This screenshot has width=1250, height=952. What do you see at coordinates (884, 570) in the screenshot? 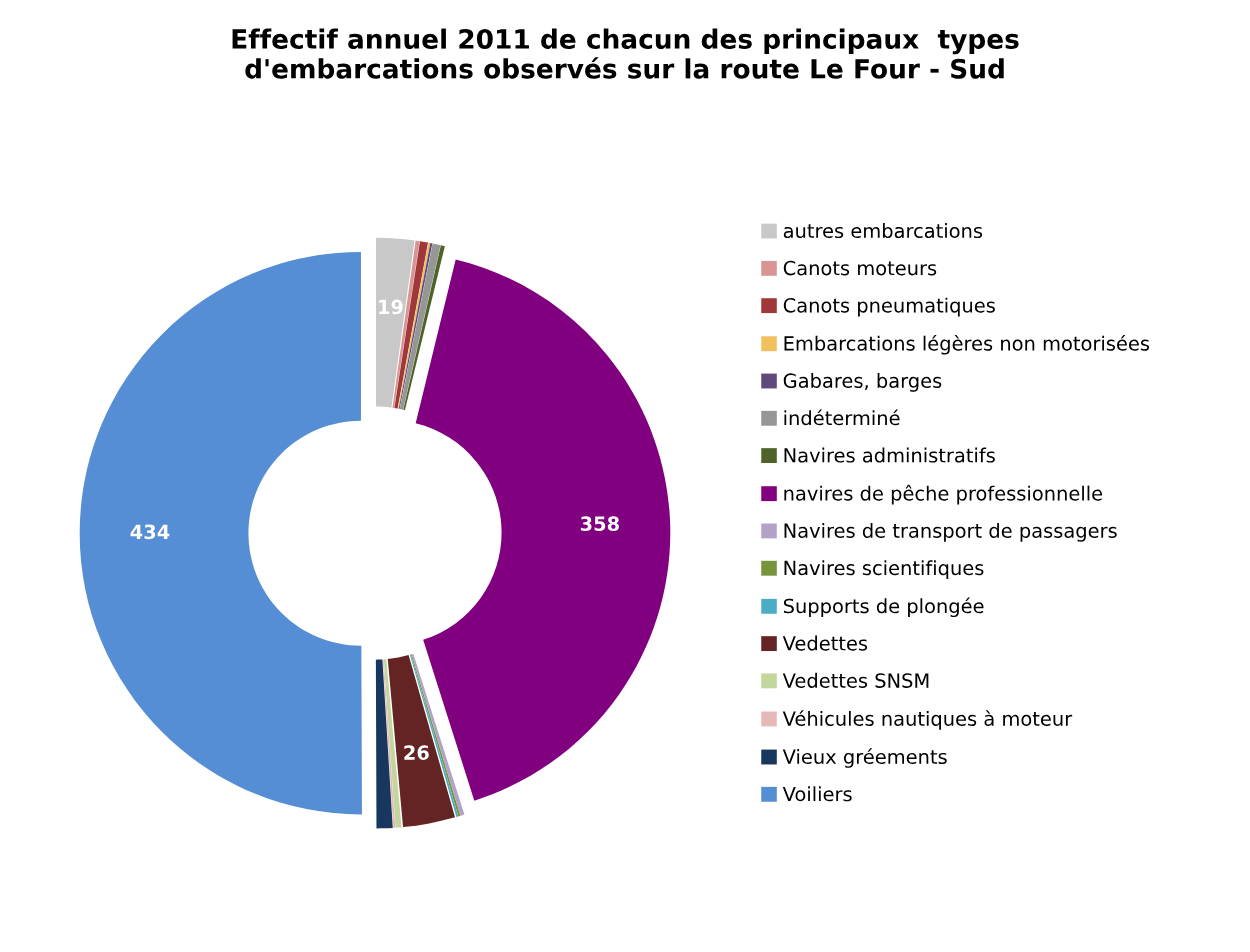
I see `legend-label: Navires scientifiques` at bounding box center [884, 570].